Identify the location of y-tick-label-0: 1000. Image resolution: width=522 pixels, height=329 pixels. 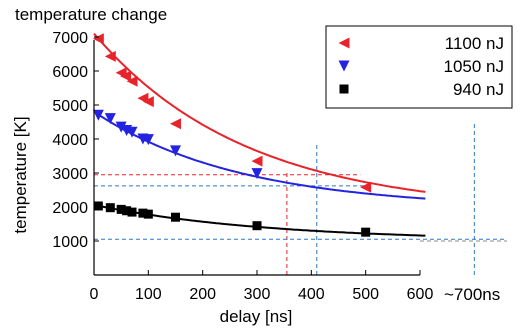
(70, 242).